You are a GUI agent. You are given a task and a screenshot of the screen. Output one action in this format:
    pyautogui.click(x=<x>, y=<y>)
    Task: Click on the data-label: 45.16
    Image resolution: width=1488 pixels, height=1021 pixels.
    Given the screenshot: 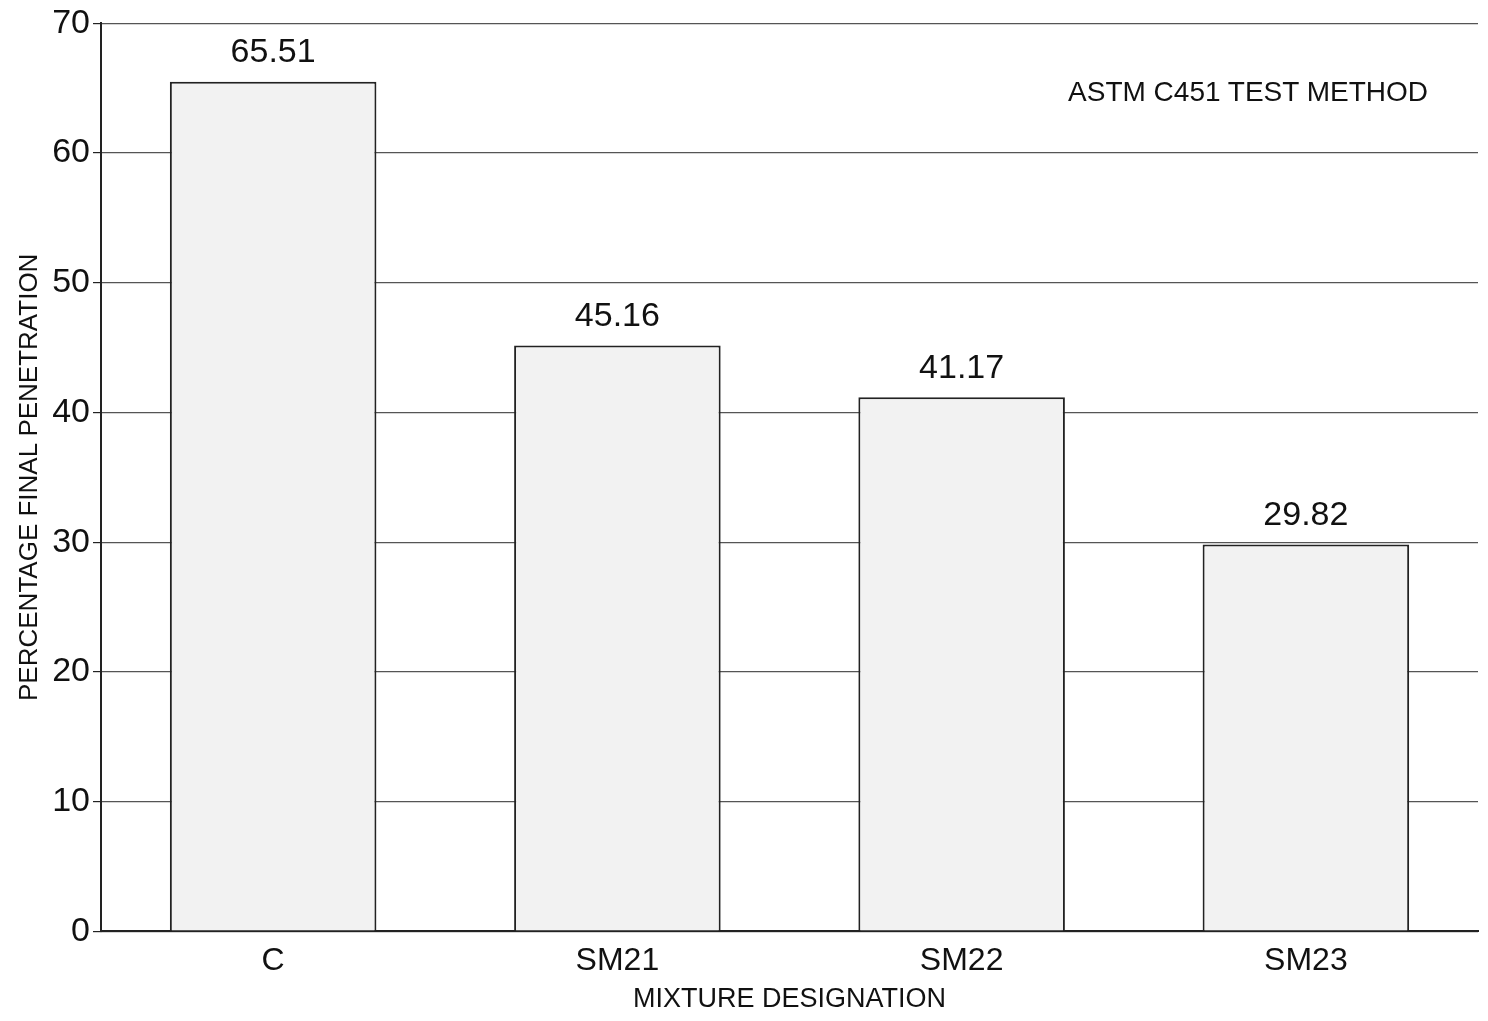 What is the action you would take?
    pyautogui.click(x=617, y=313)
    